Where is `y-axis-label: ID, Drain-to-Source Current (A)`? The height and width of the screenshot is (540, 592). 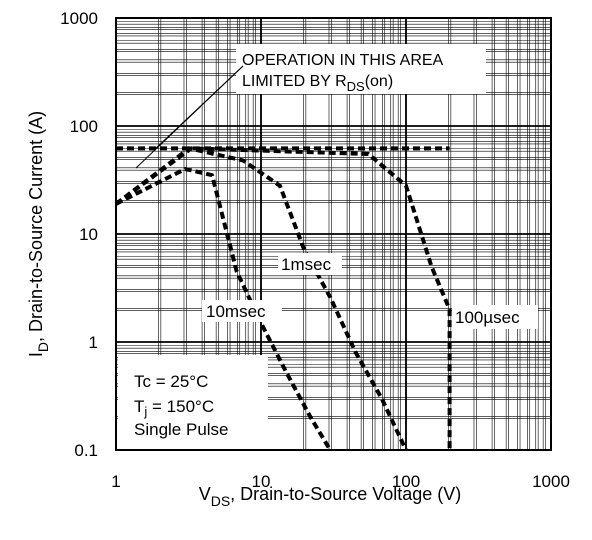 y-axis-label: ID, Drain-to-Source Current (A) is located at coordinates (38, 234).